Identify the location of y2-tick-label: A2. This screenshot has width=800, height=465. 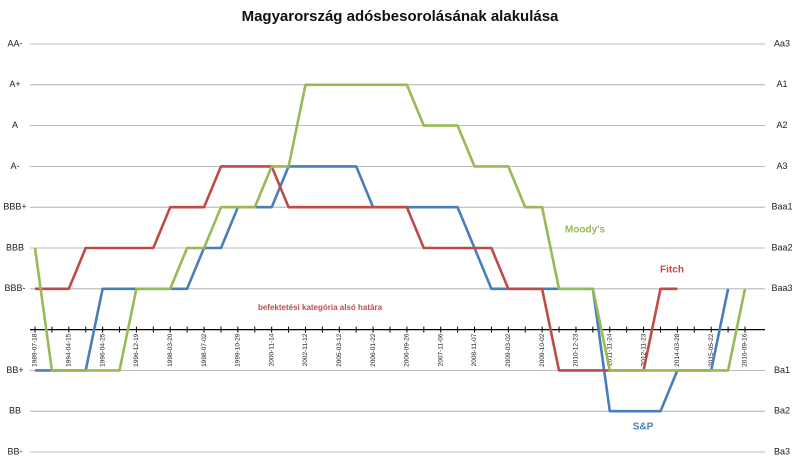
(781, 125).